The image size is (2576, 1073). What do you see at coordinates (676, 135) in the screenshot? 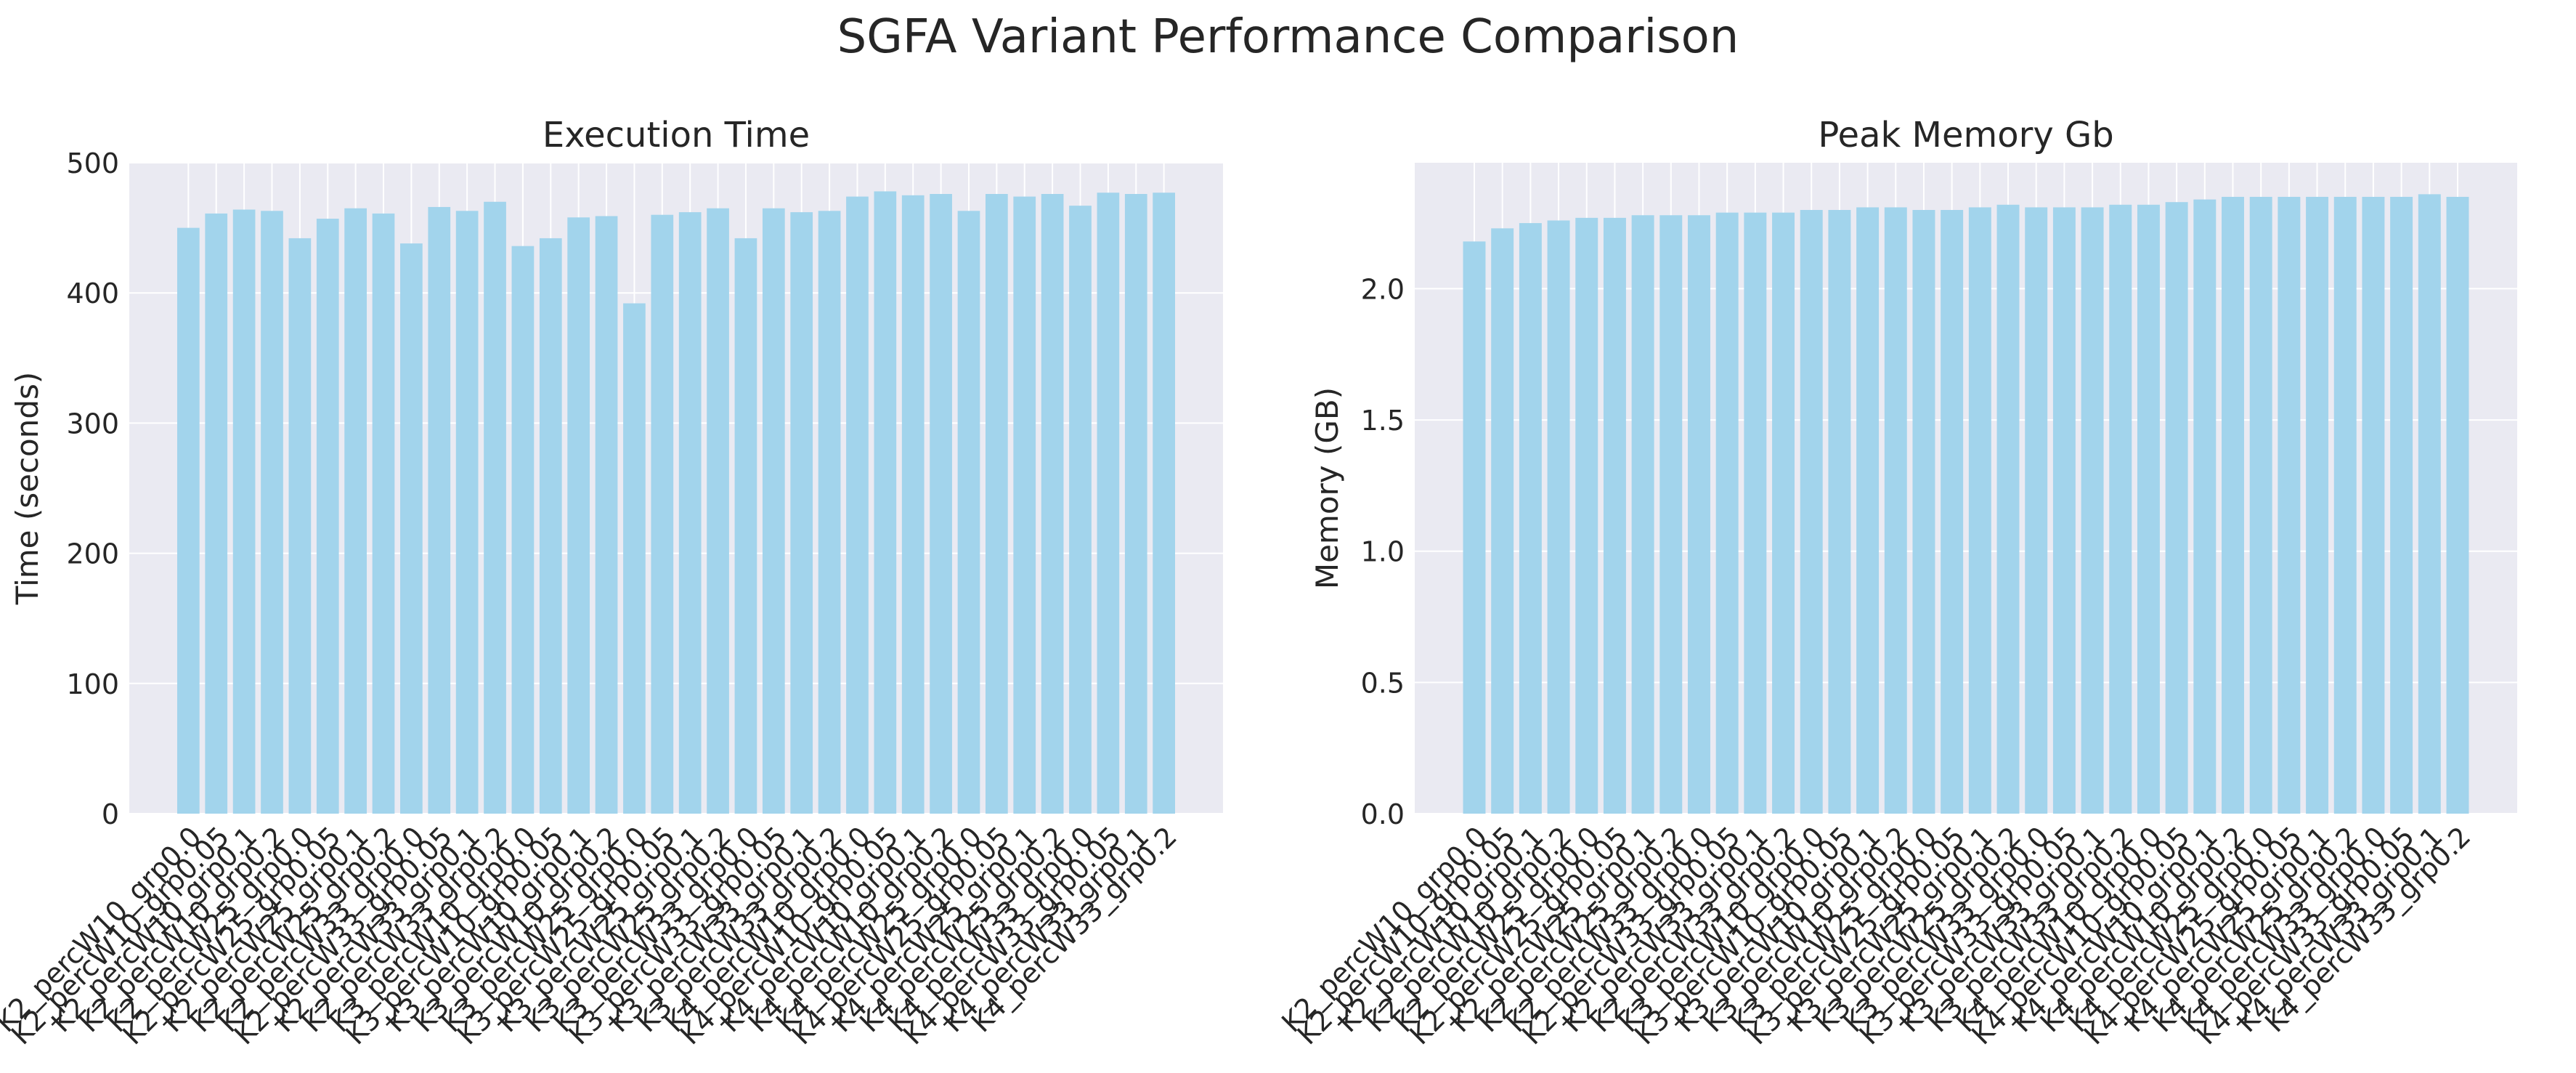
I see `panel-title-1: Execution Time` at bounding box center [676, 135].